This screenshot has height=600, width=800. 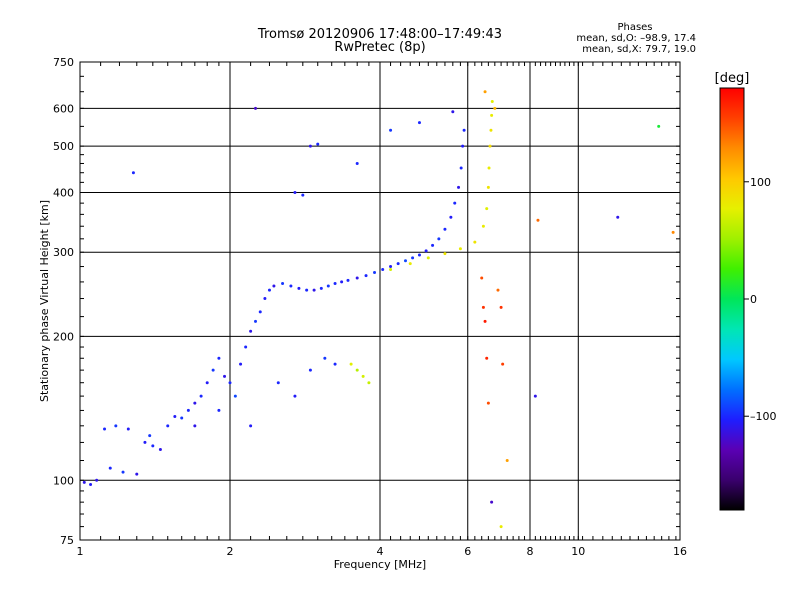 What do you see at coordinates (753, 299) in the screenshot?
I see `colorbar-tick-label: 0` at bounding box center [753, 299].